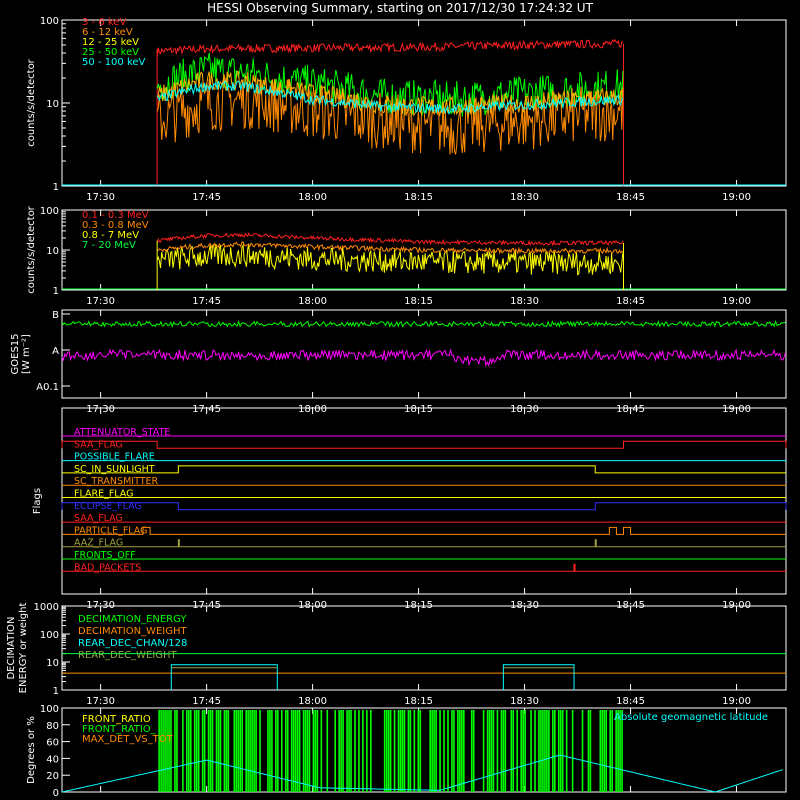  What do you see at coordinates (114, 457) in the screenshot?
I see `flag-label: POSSIBLE_FLARE` at bounding box center [114, 457].